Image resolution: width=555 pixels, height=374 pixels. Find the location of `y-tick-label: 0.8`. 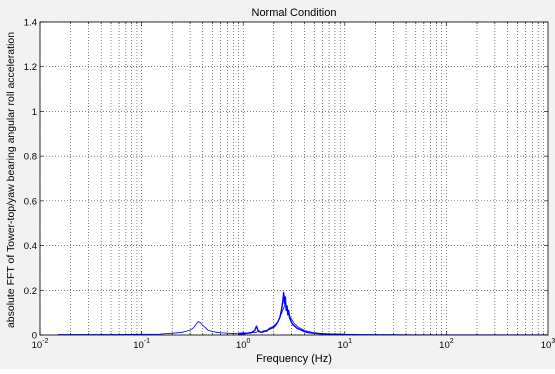

y-tick-label: 0.8 is located at coordinates (30, 157).